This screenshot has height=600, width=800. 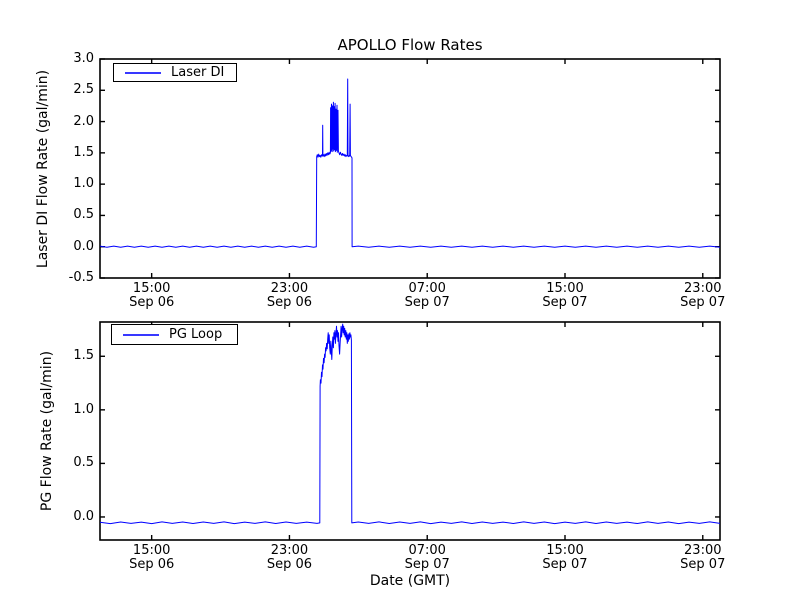 What do you see at coordinates (198, 72) in the screenshot?
I see `legend-label-laser-di: Laser DI` at bounding box center [198, 72].